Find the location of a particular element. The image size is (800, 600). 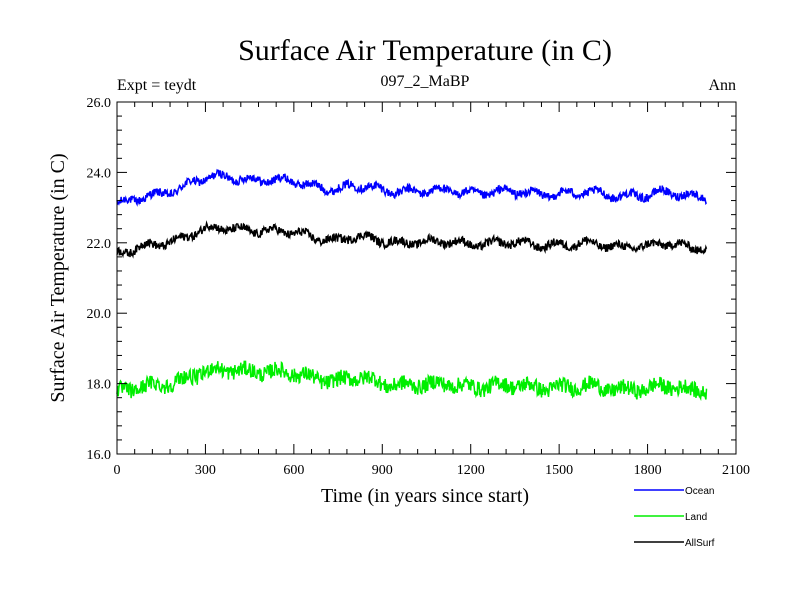

y-axis-label: Surface Air Temperature (in C) is located at coordinates (58, 277).